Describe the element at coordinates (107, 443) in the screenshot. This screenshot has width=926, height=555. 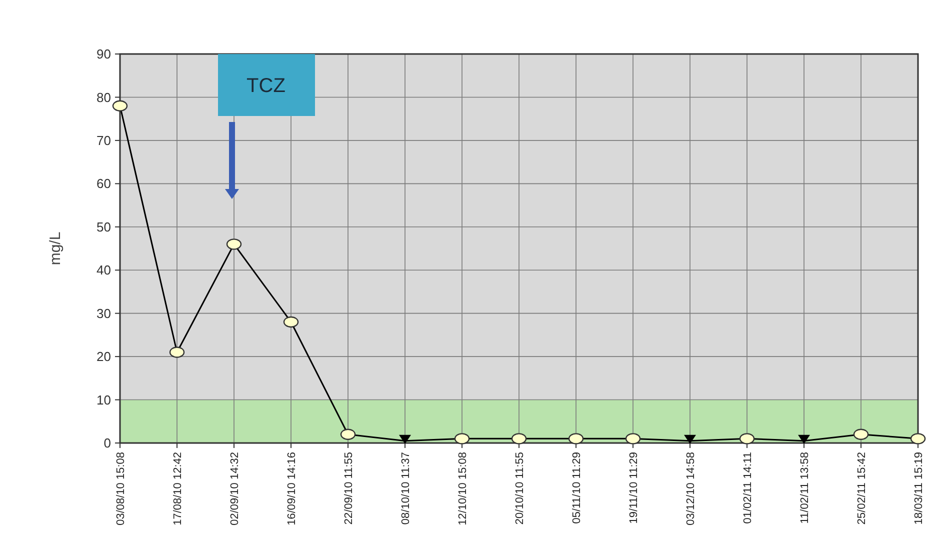
I see `y-tick-label: 0` at that location.